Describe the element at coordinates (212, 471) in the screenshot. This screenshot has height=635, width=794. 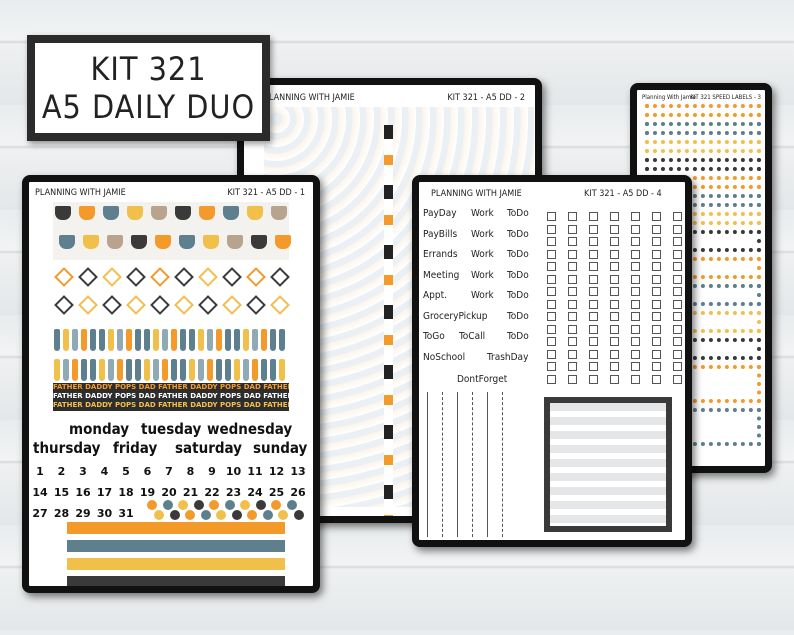
I see `date-9: 9` at that location.